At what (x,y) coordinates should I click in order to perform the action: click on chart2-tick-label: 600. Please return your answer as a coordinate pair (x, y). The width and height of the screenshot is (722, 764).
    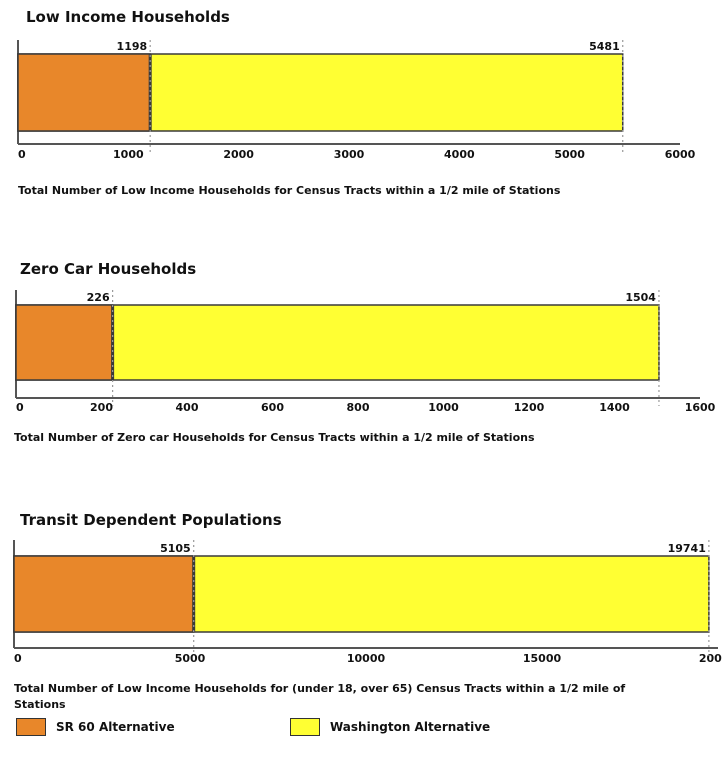
    Looking at the image, I should click on (272, 407).